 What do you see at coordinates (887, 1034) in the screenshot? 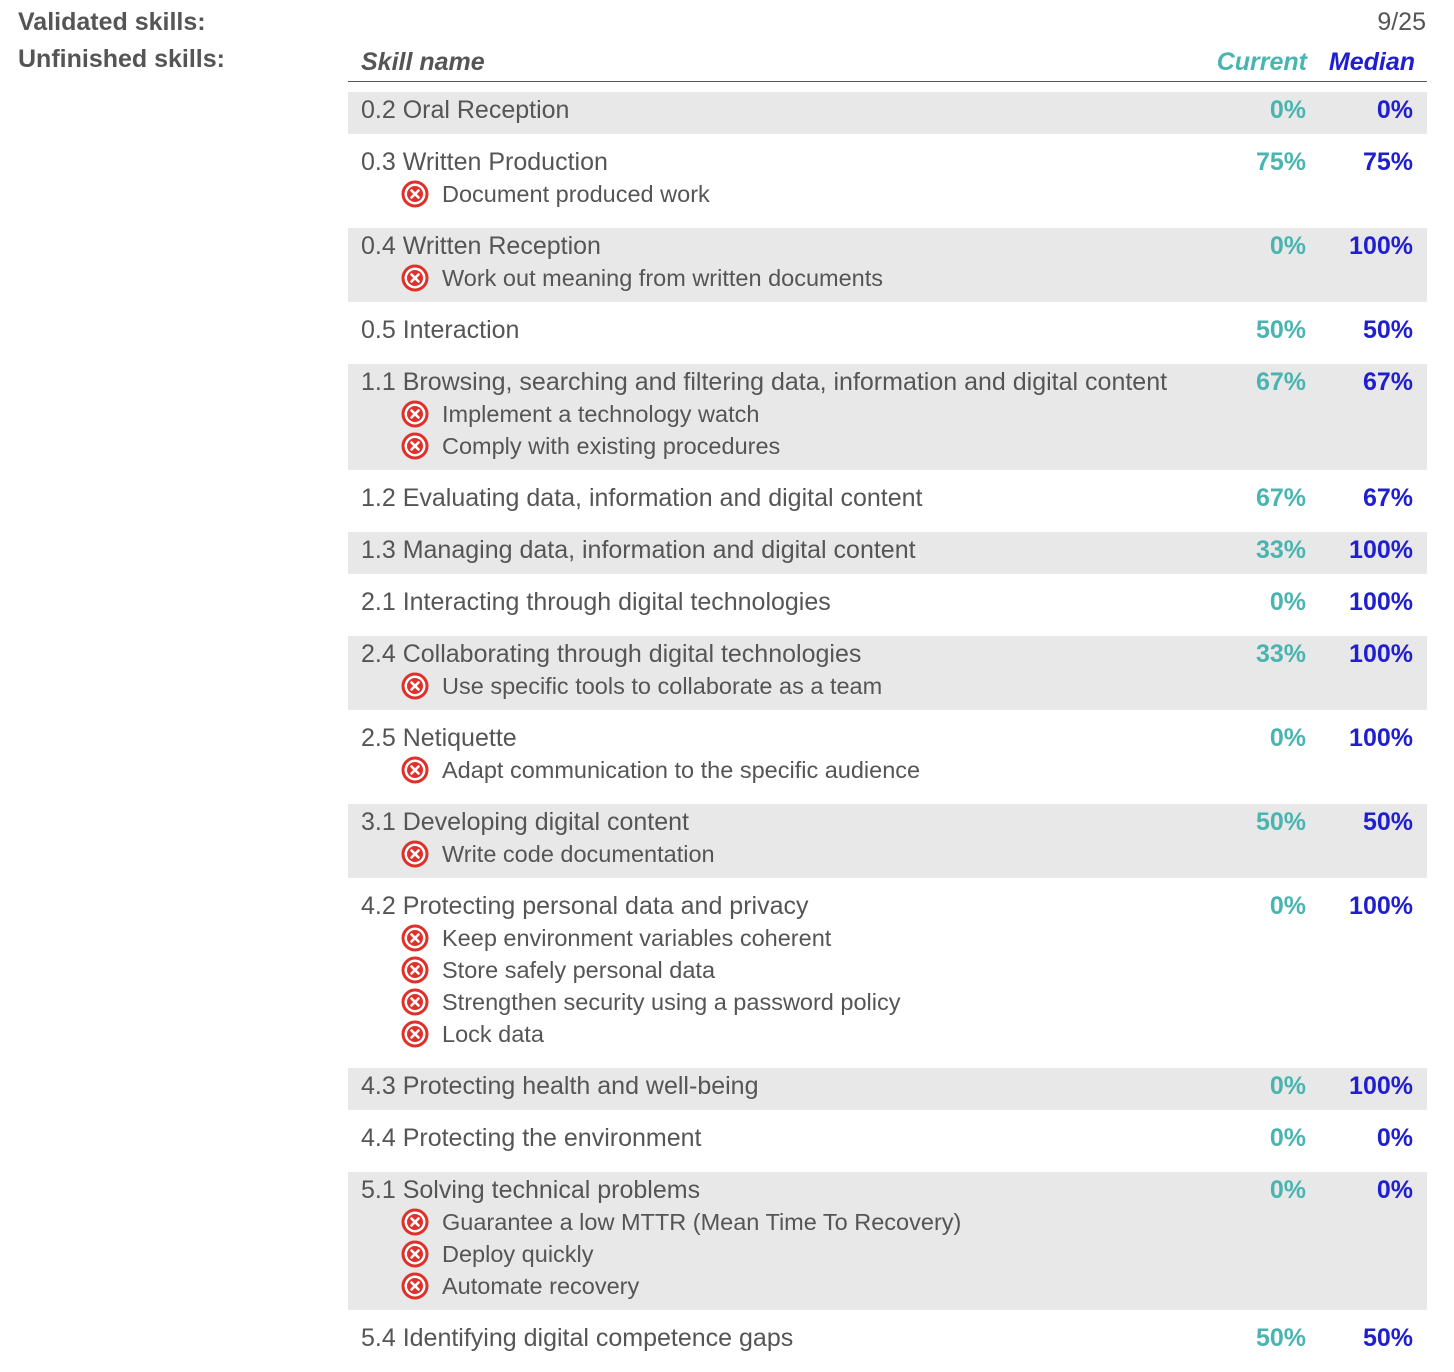
I see `unfinished-subskill: Lock data` at bounding box center [887, 1034].